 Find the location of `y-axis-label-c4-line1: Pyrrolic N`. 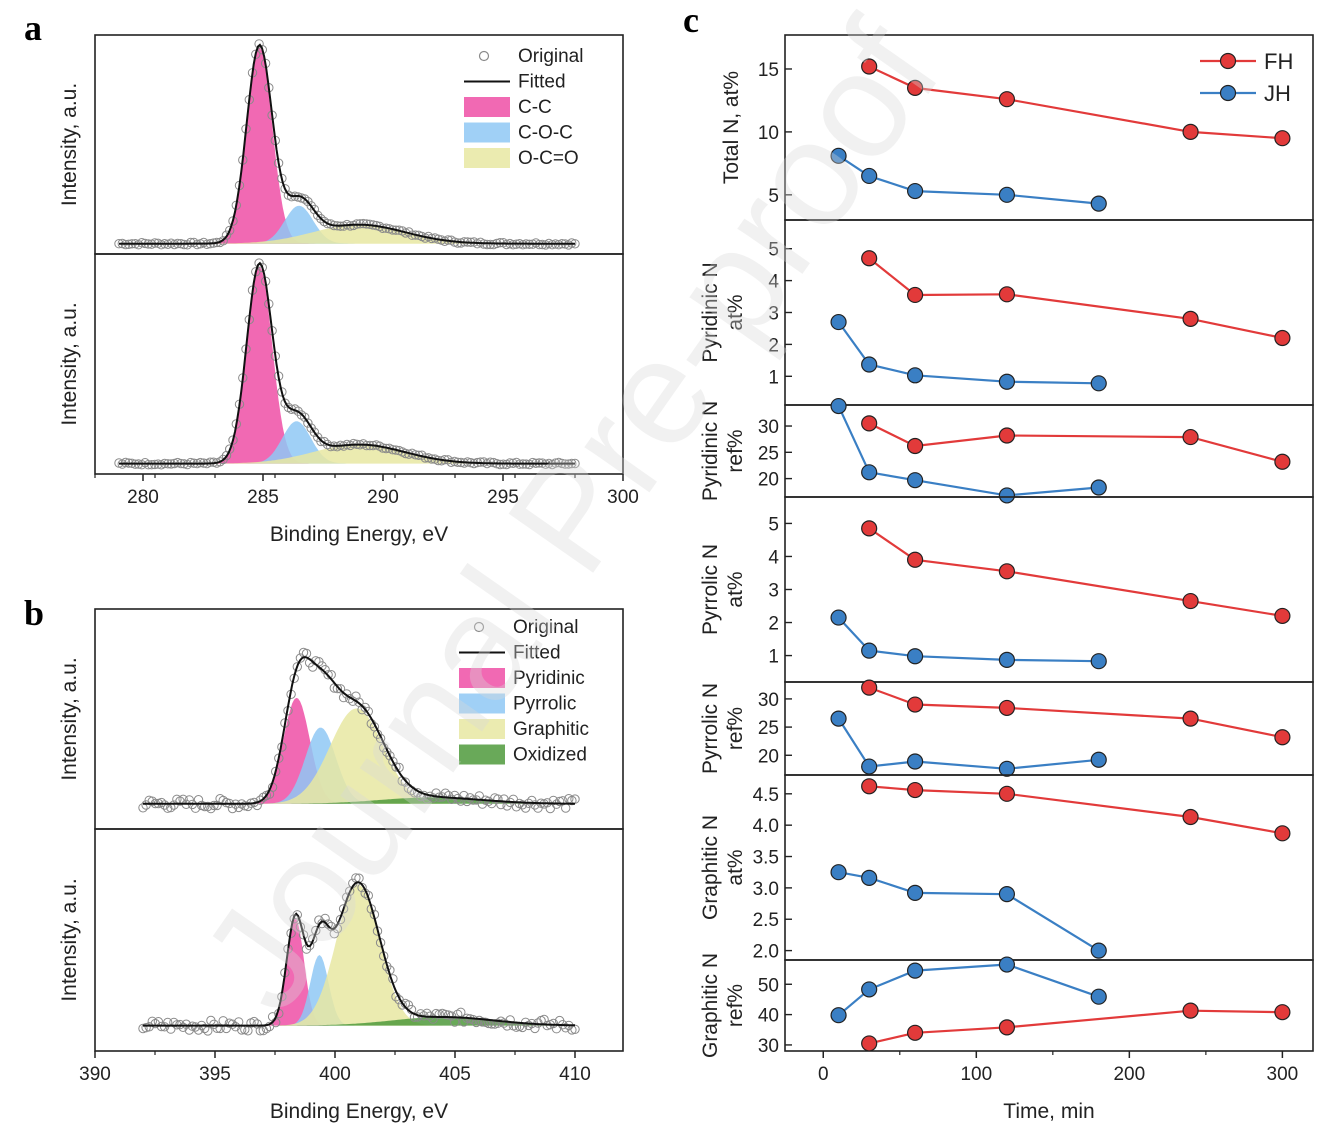

y-axis-label-c4-line1: Pyrrolic N is located at coordinates (710, 589).